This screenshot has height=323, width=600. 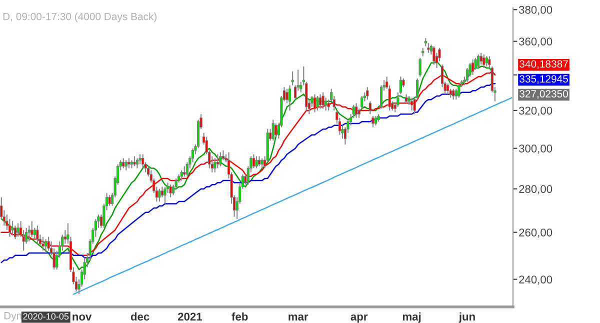 I want to click on y-tick-label: 380,00, so click(x=535, y=11).